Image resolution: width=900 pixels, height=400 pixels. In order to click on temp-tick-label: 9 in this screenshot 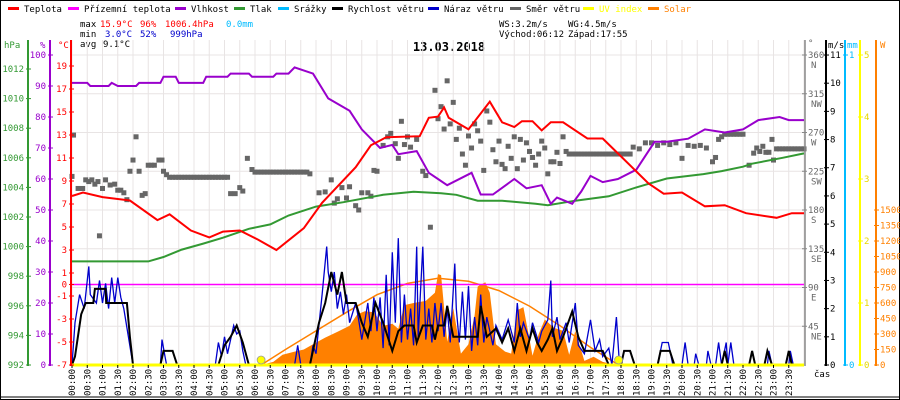, I will do `click(64, 182)`.